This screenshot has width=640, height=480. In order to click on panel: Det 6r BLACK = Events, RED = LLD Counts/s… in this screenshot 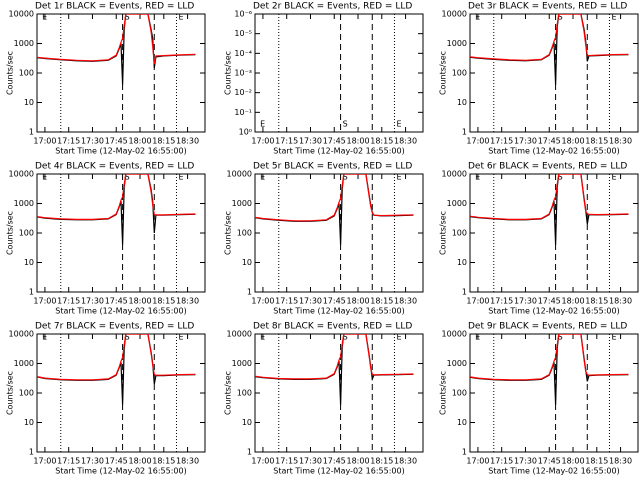, I will do `click(539, 239)`.